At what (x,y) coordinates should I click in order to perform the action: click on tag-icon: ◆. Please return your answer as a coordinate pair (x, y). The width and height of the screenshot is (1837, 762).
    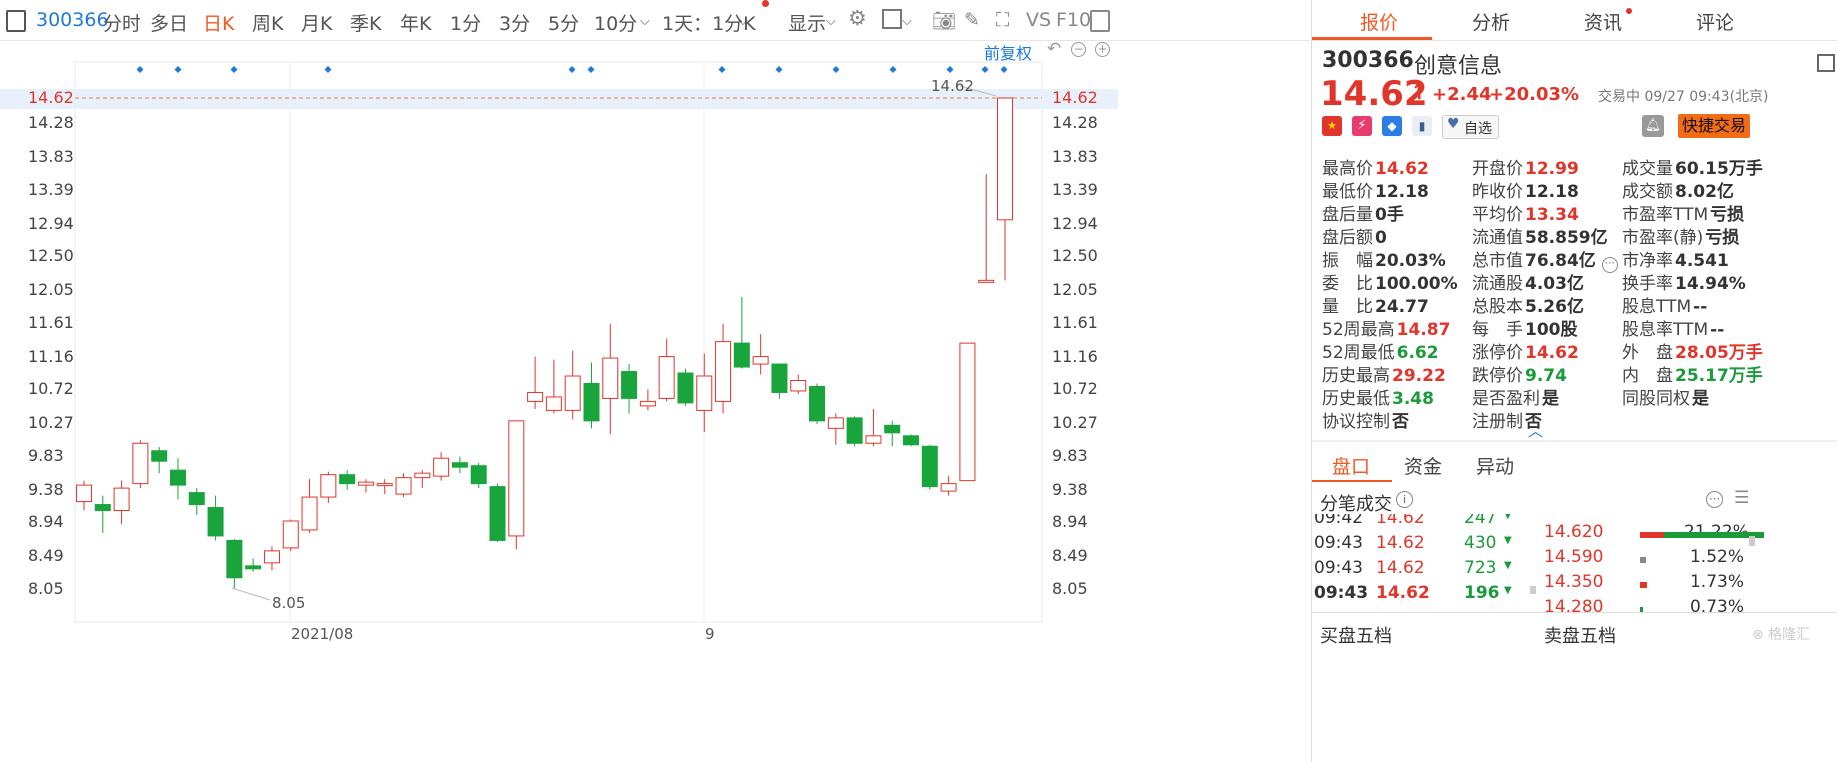
    Looking at the image, I should click on (1392, 126).